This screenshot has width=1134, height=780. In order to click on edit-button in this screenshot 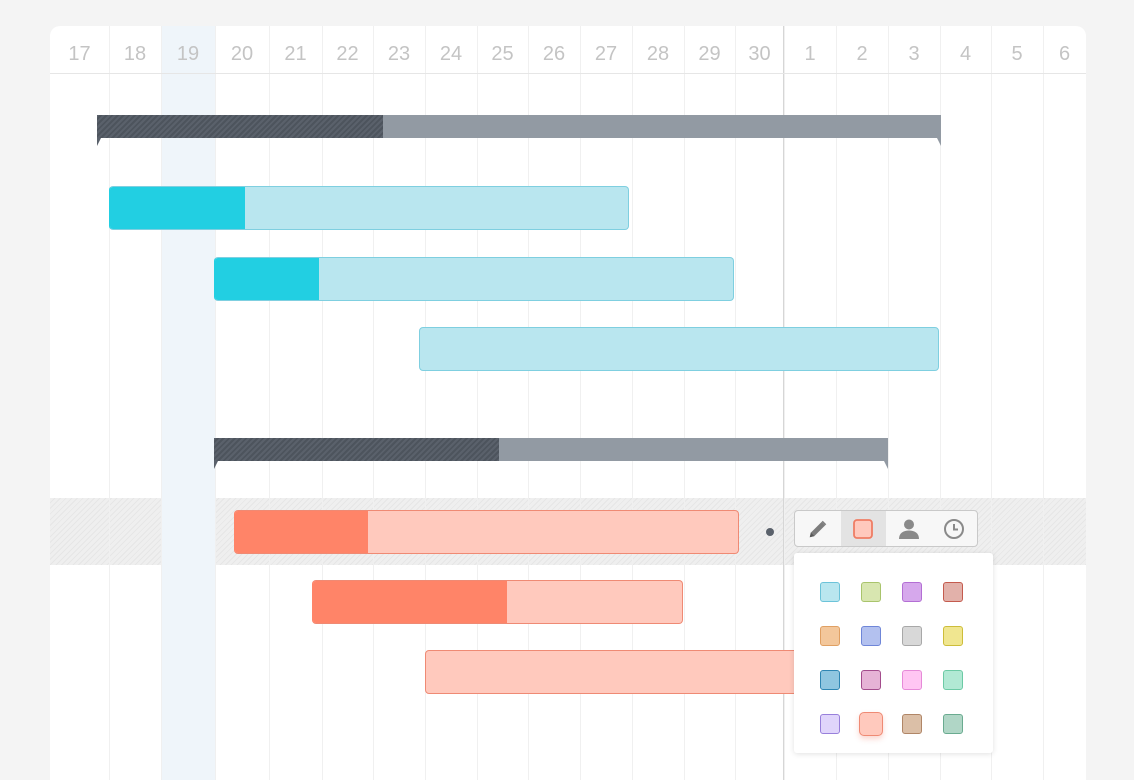, I will do `click(818, 528)`.